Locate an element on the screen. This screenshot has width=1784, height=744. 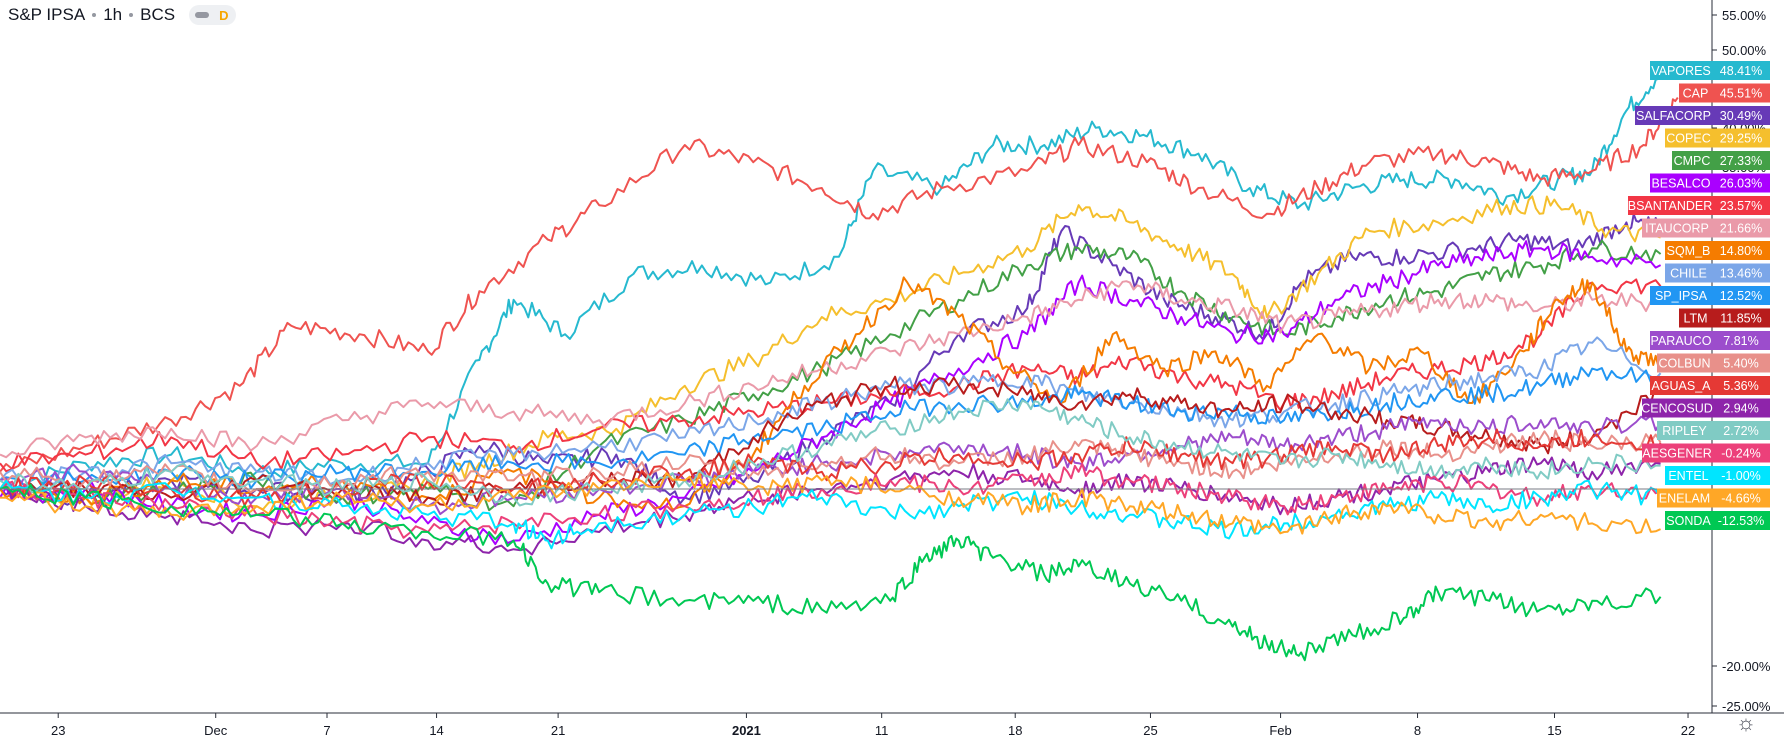
tag-series-value: 26.03% is located at coordinates (1741, 184).